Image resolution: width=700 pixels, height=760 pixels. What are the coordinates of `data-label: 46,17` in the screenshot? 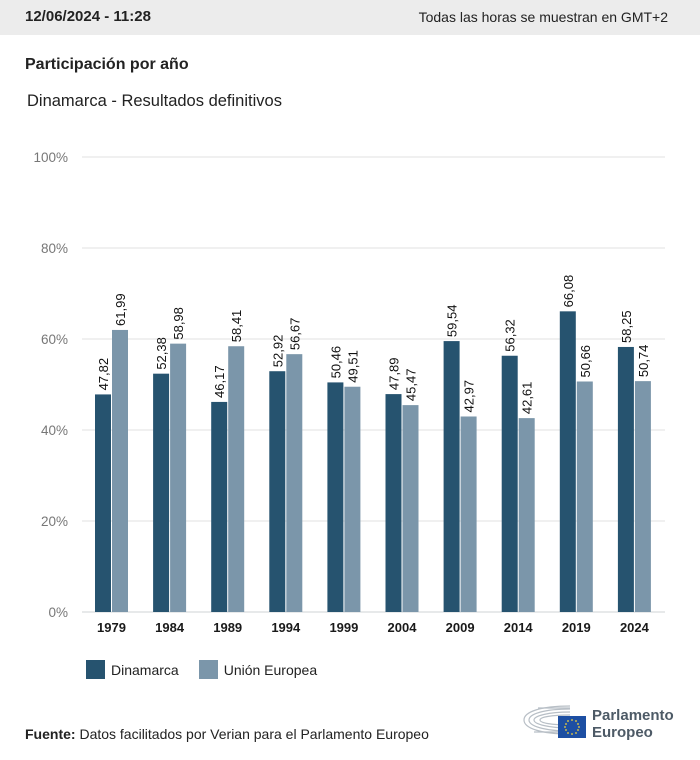 It's located at (219, 381).